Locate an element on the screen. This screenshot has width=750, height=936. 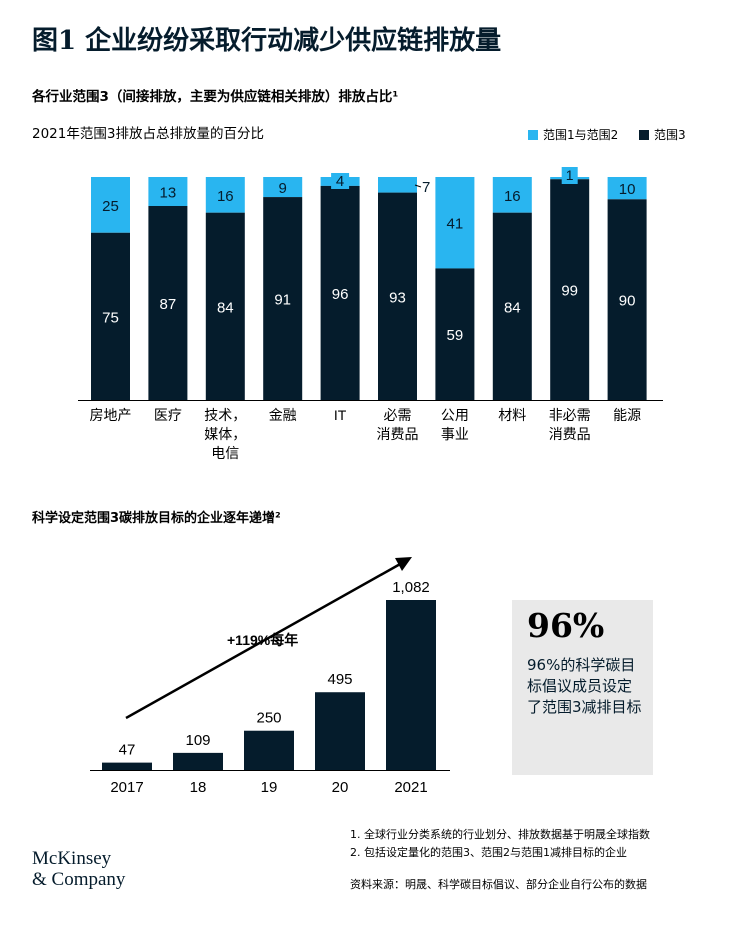
label-leader-line is located at coordinates (418, 186).